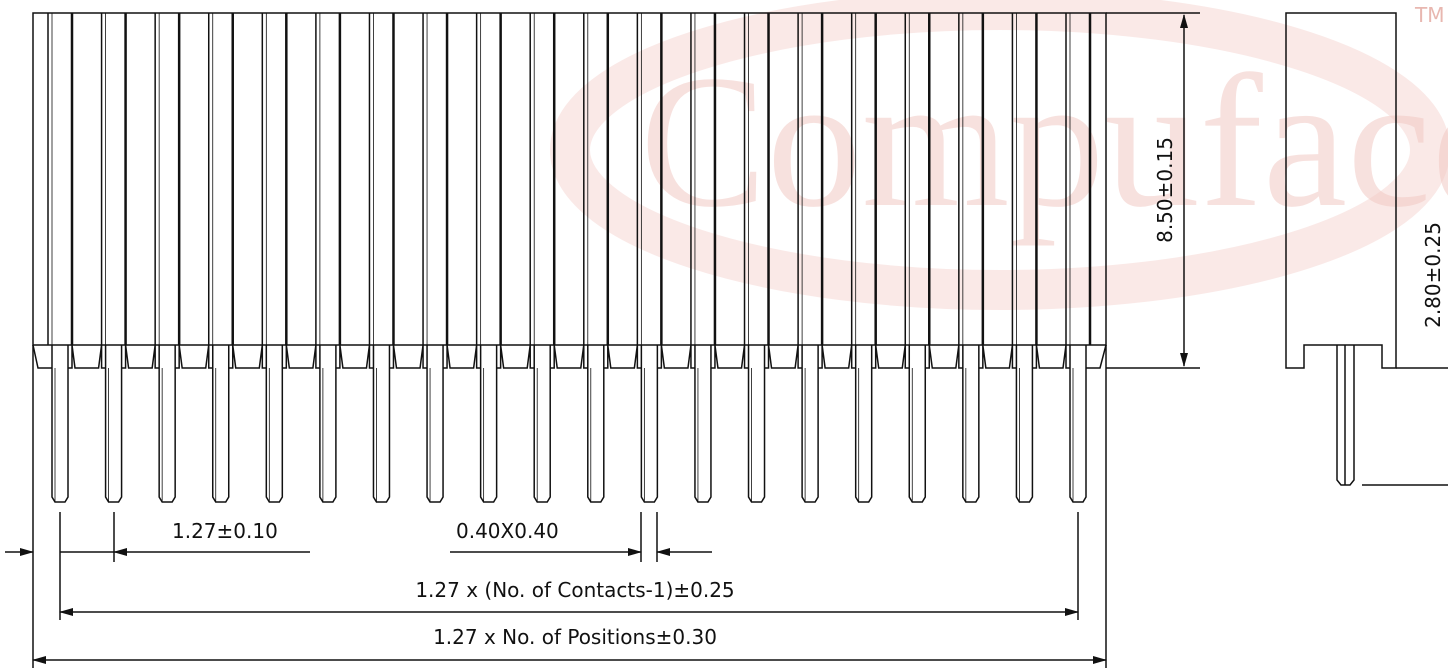 The width and height of the screenshot is (1448, 670). What do you see at coordinates (507, 531) in the screenshot?
I see `pin-size-label: 0.40X0.40` at bounding box center [507, 531].